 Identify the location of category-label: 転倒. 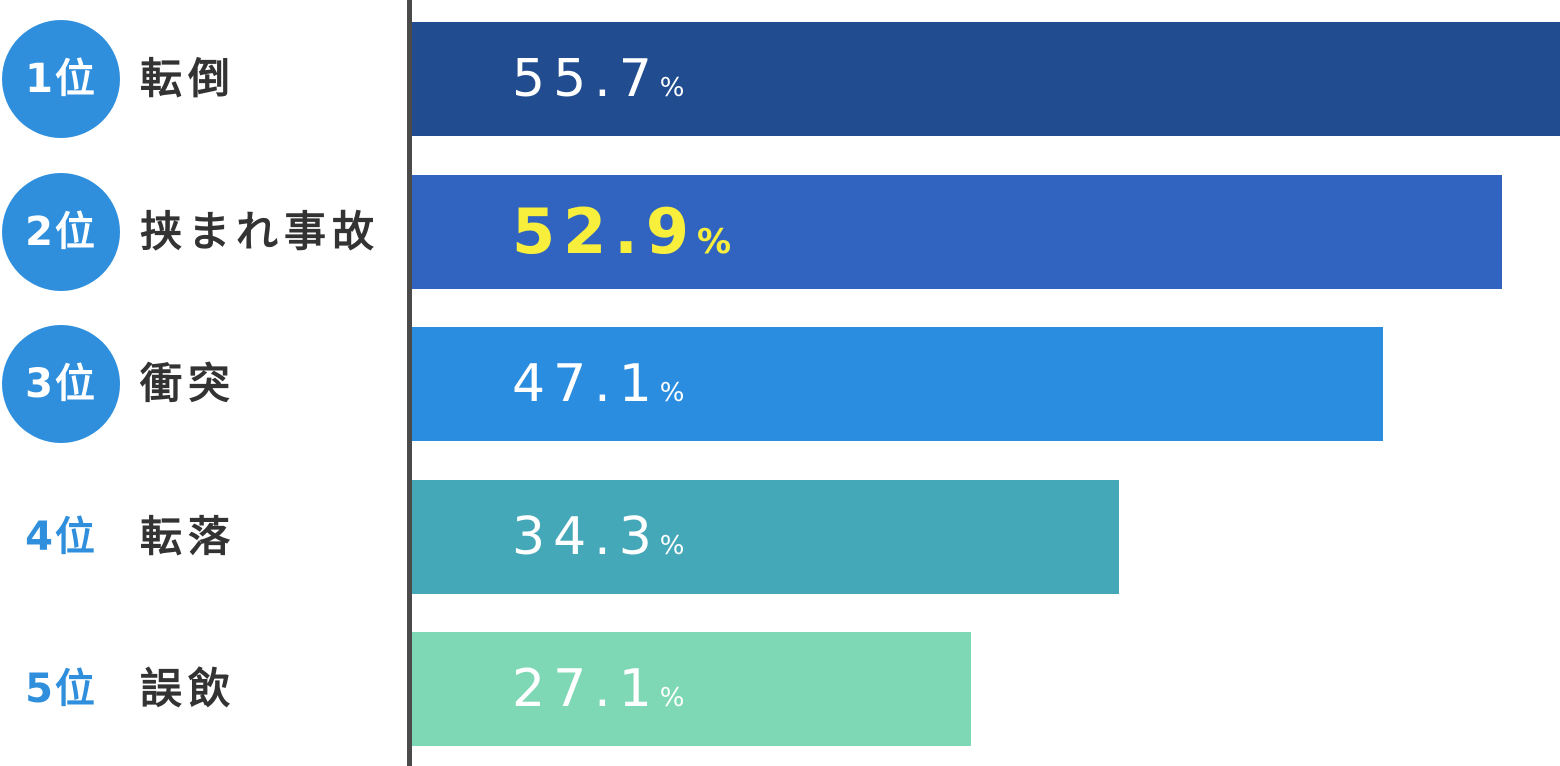
(188, 78).